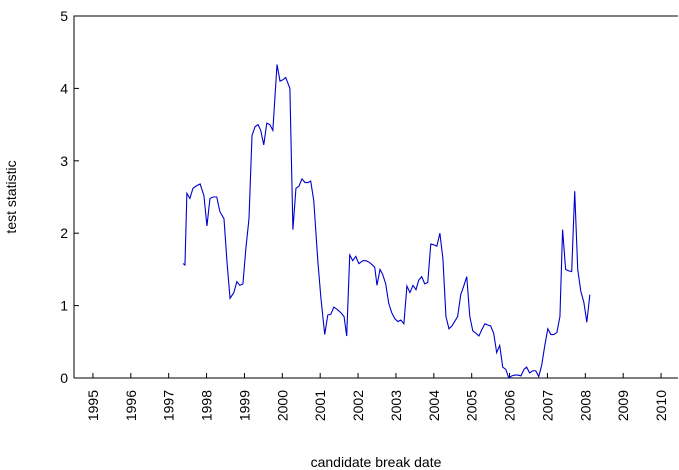 The height and width of the screenshot is (470, 679). I want to click on x-tick-label: 1995, so click(93, 405).